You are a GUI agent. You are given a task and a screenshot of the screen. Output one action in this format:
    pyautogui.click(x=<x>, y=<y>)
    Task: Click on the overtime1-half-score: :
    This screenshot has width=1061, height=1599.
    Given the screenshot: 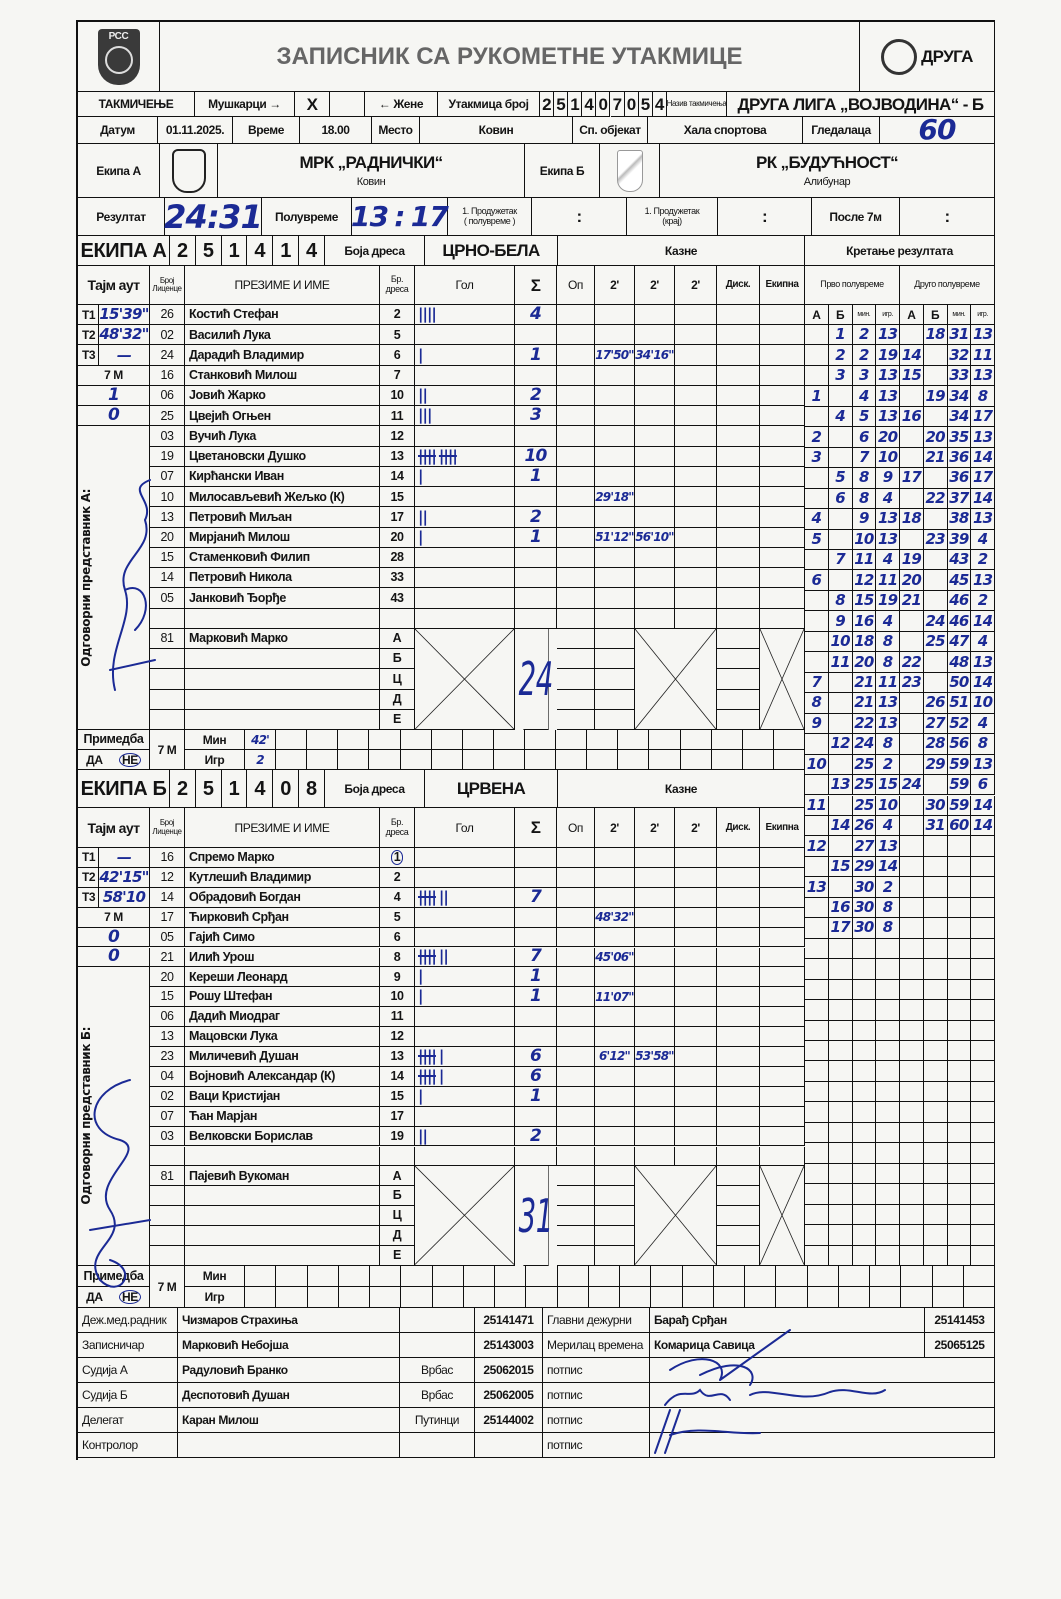 What is the action you would take?
    pyautogui.click(x=579, y=217)
    